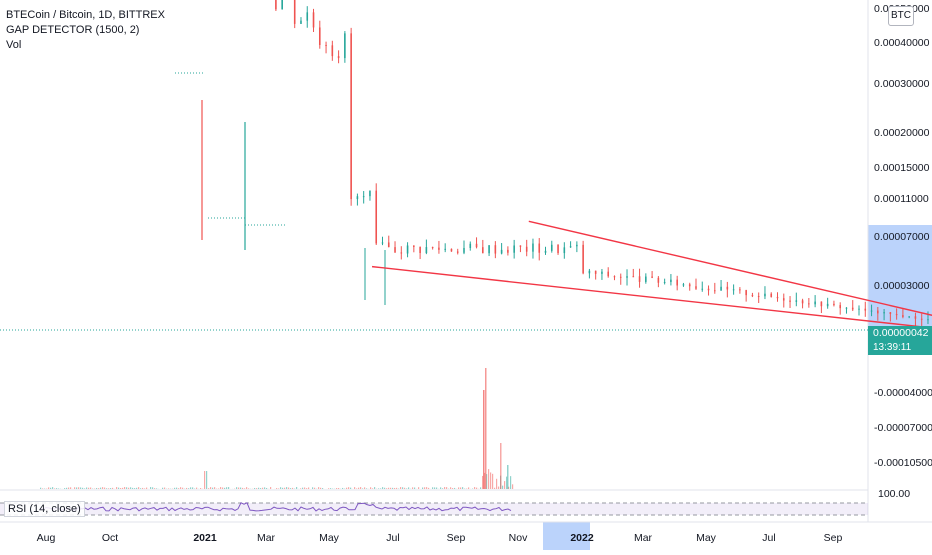 The height and width of the screenshot is (555, 932). Describe the element at coordinates (902, 168) in the screenshot. I see `y-tick-label: 0.00015000` at that location.